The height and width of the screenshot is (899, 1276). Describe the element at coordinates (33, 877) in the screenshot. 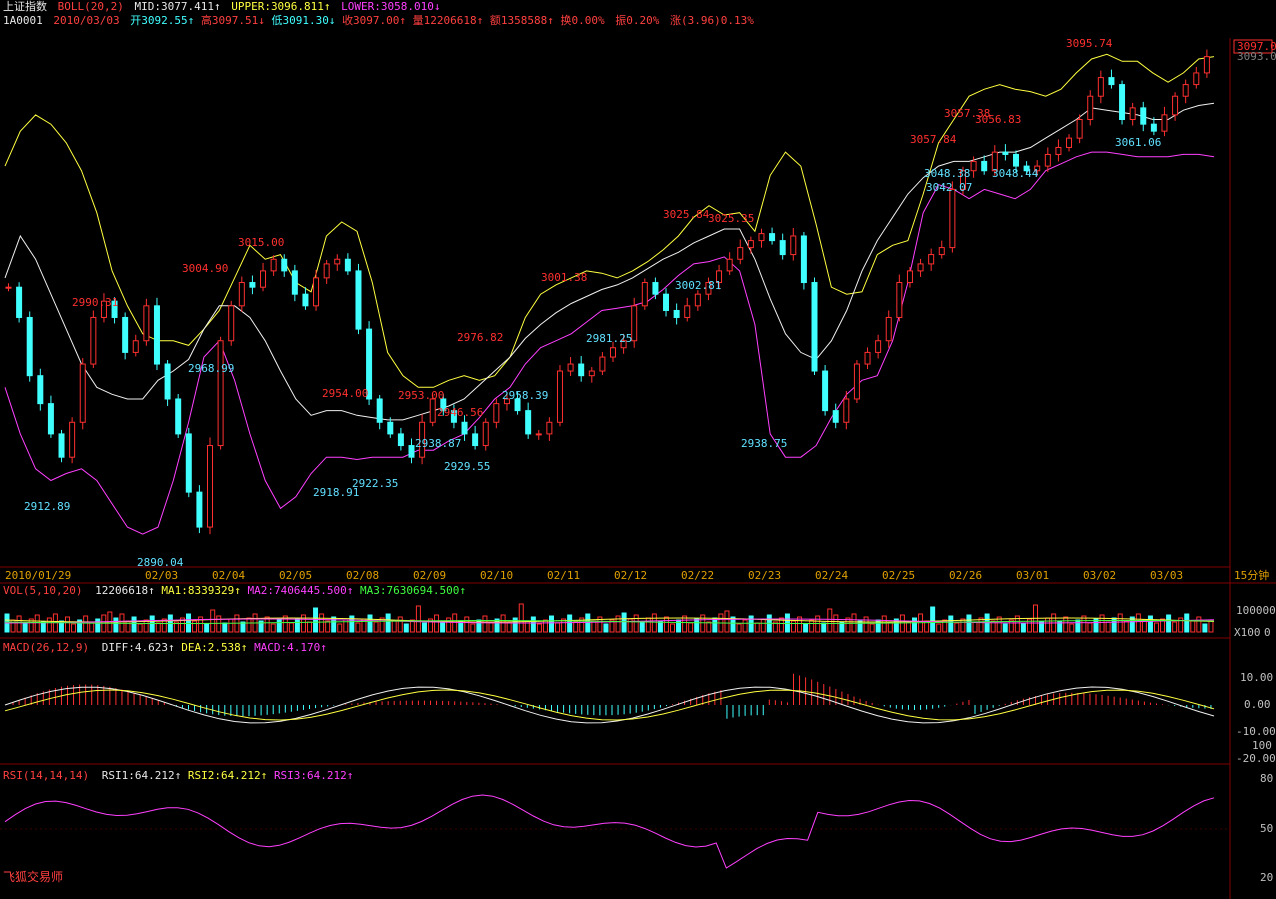

I see `watermark-logo: 飞狐交易师` at that location.